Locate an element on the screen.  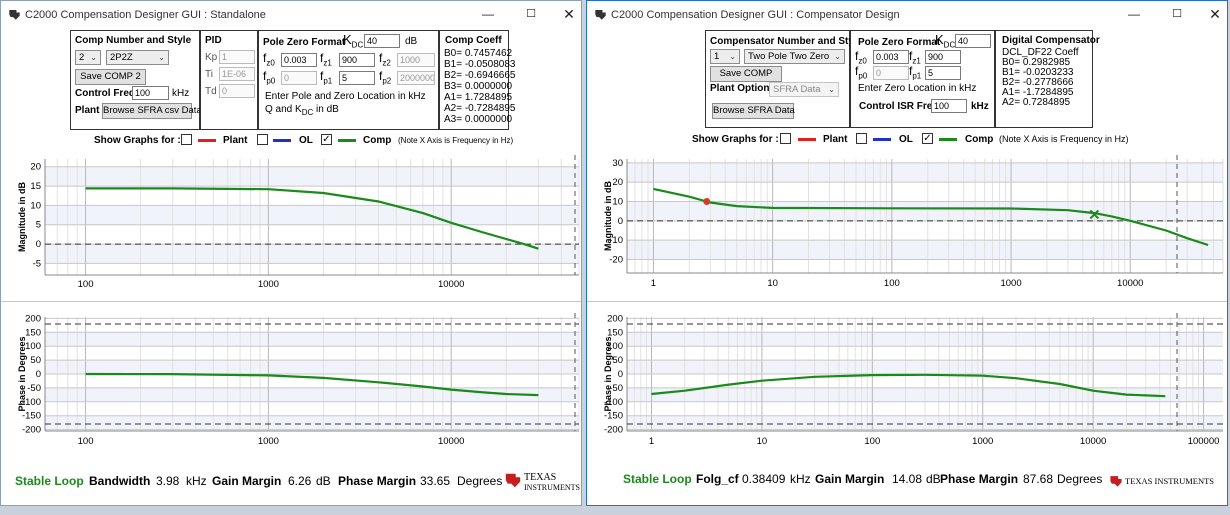
y-tick-label: 10 is located at coordinates (617, 202).